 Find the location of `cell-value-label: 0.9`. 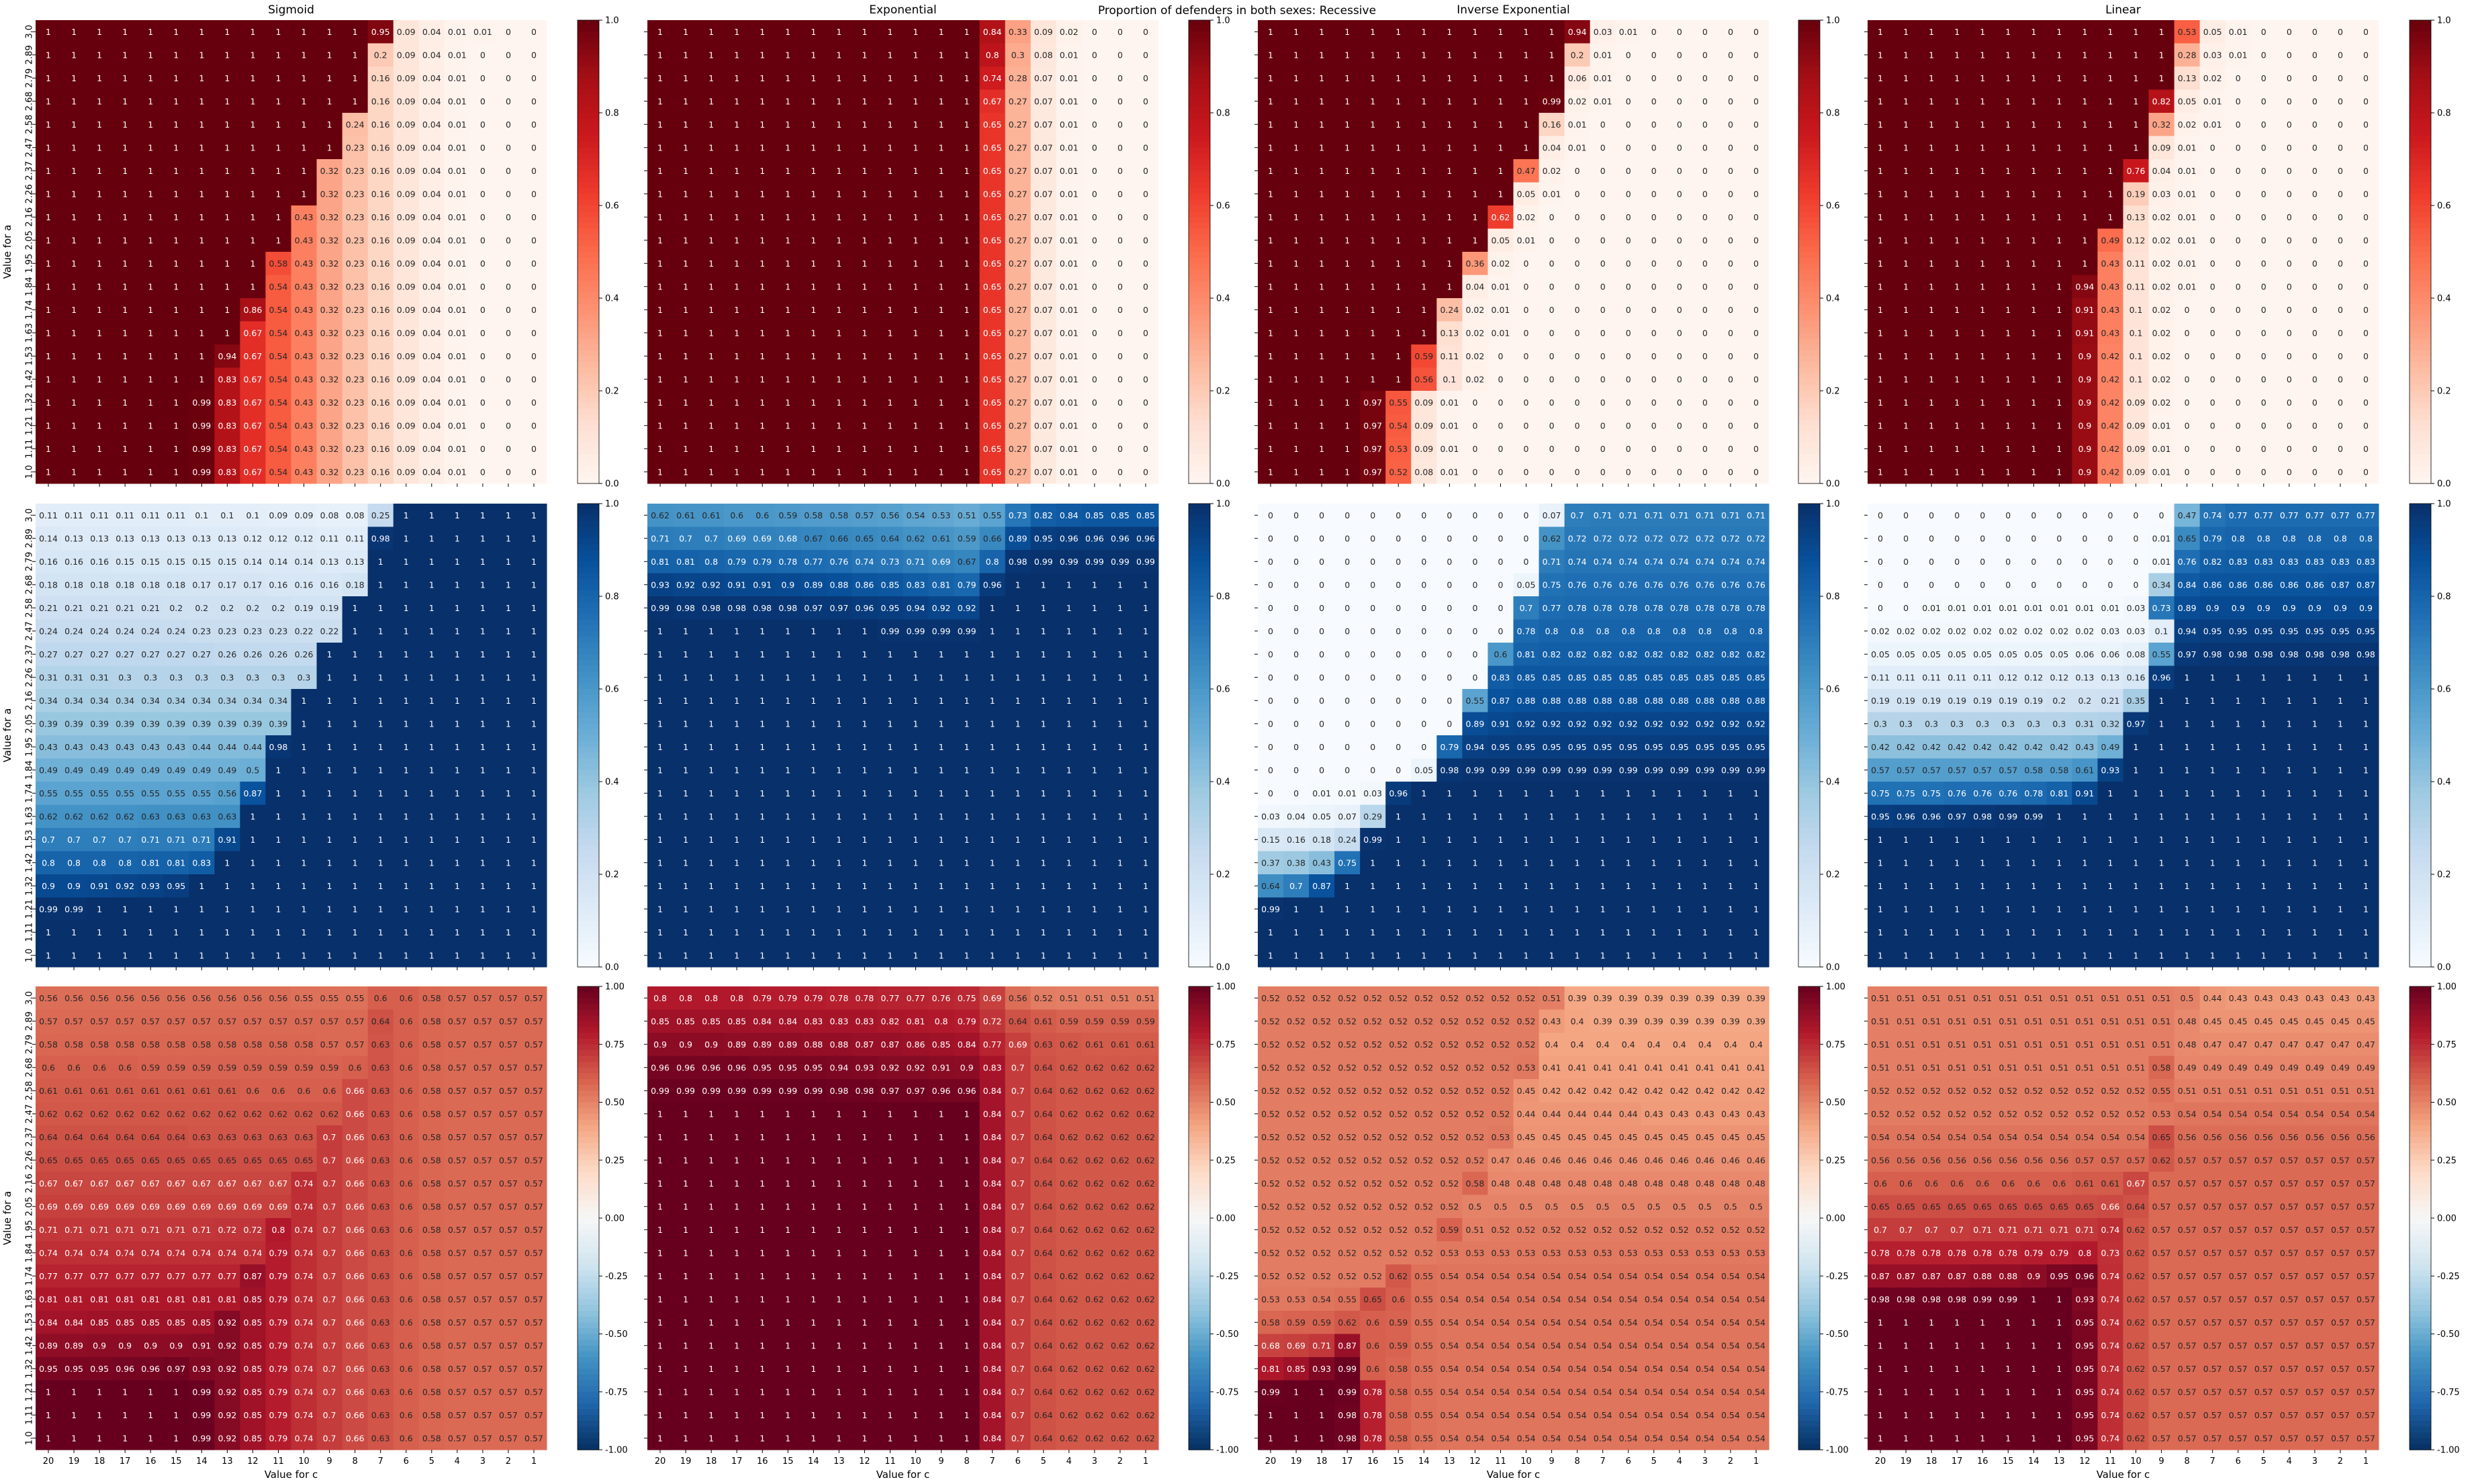

cell-value-label: 0.9 is located at coordinates (2084, 379).